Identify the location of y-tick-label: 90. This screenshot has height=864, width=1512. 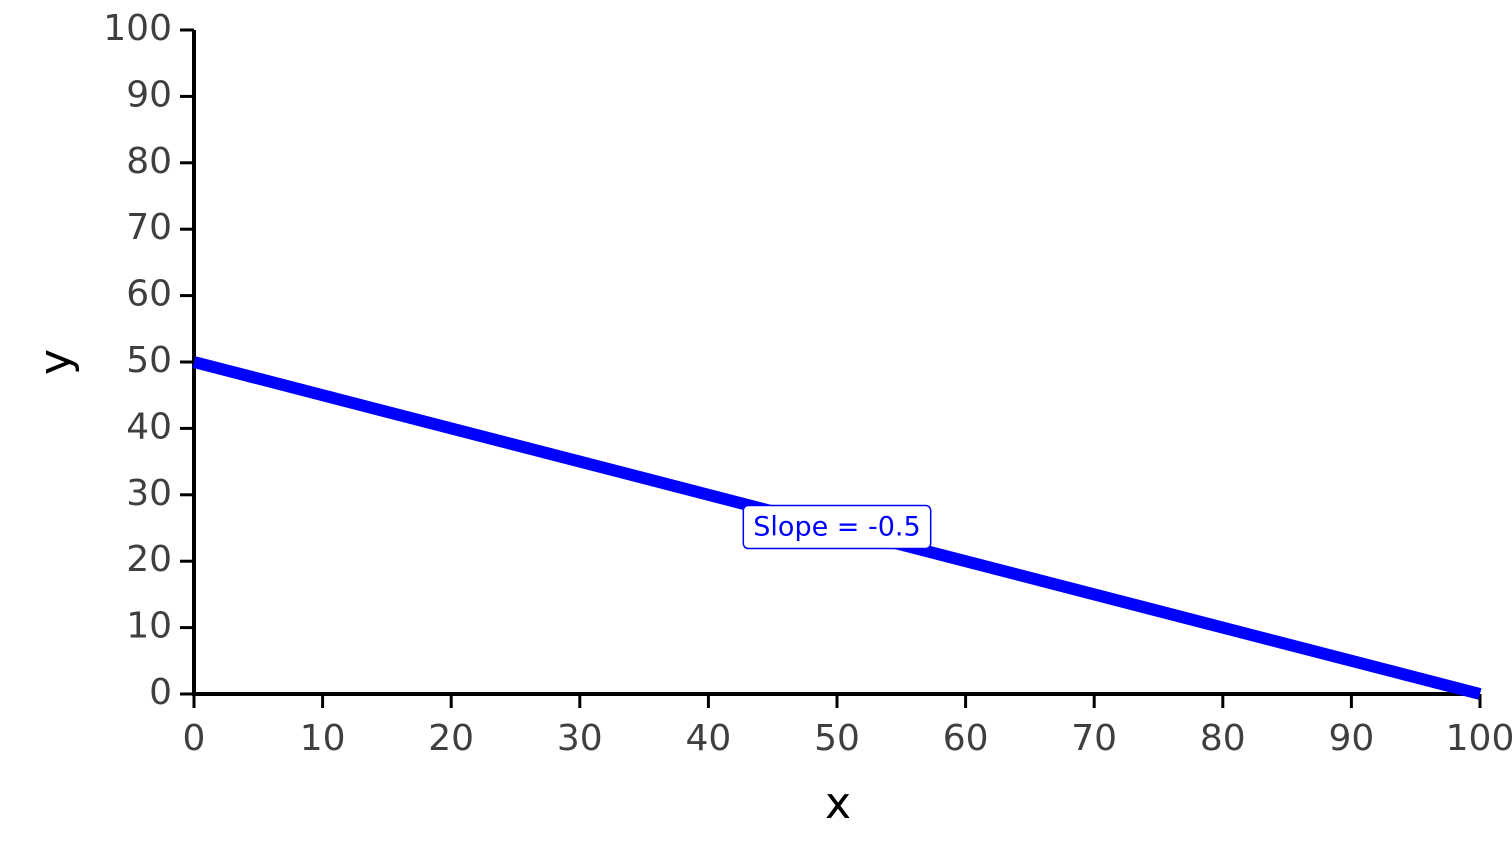
(149, 94).